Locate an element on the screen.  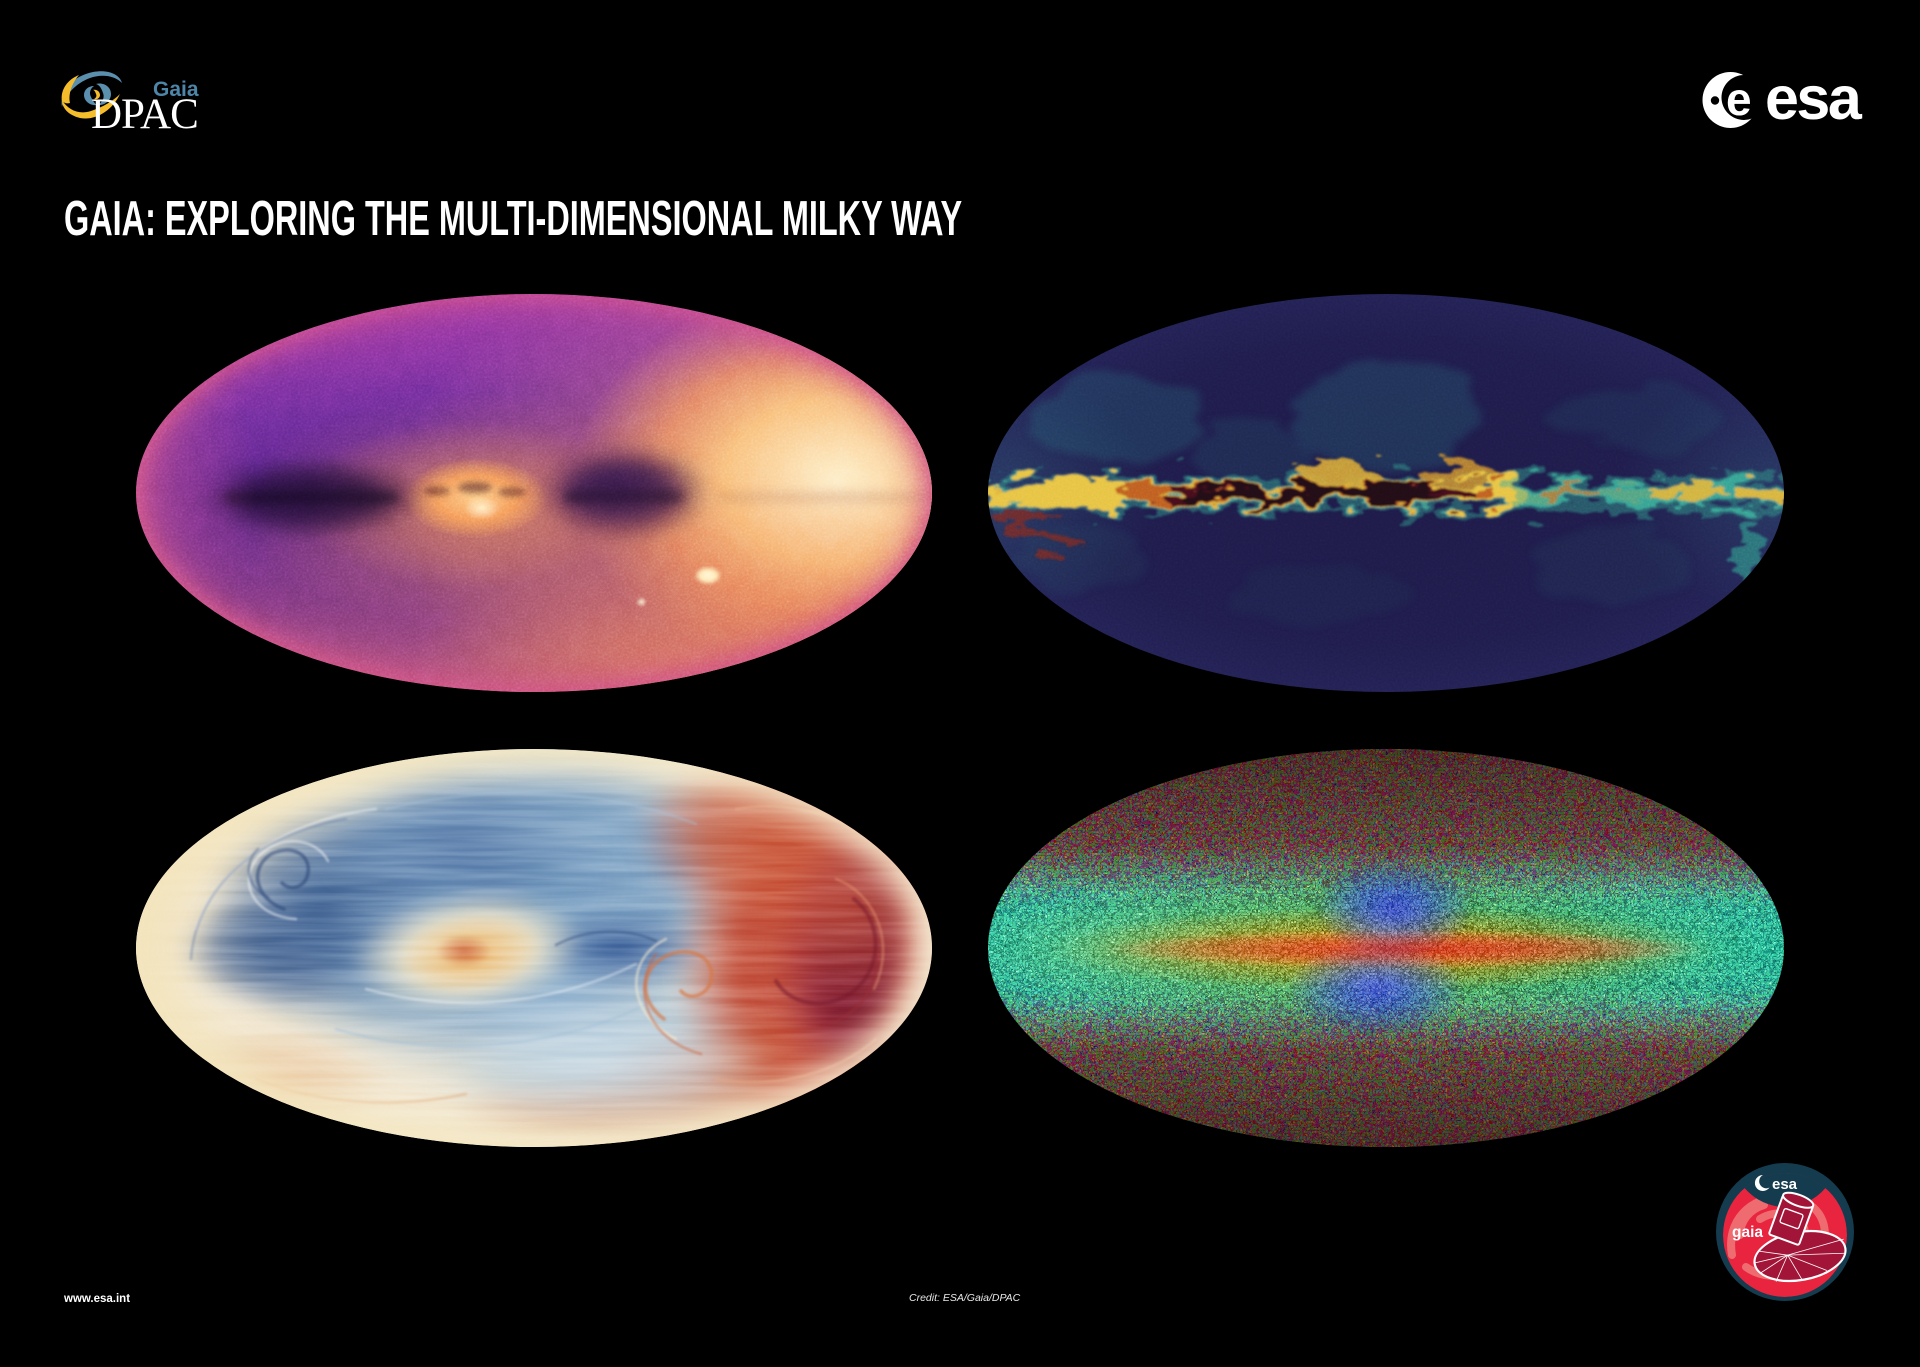
svg-text: e is located at coordinates (1739, 99).